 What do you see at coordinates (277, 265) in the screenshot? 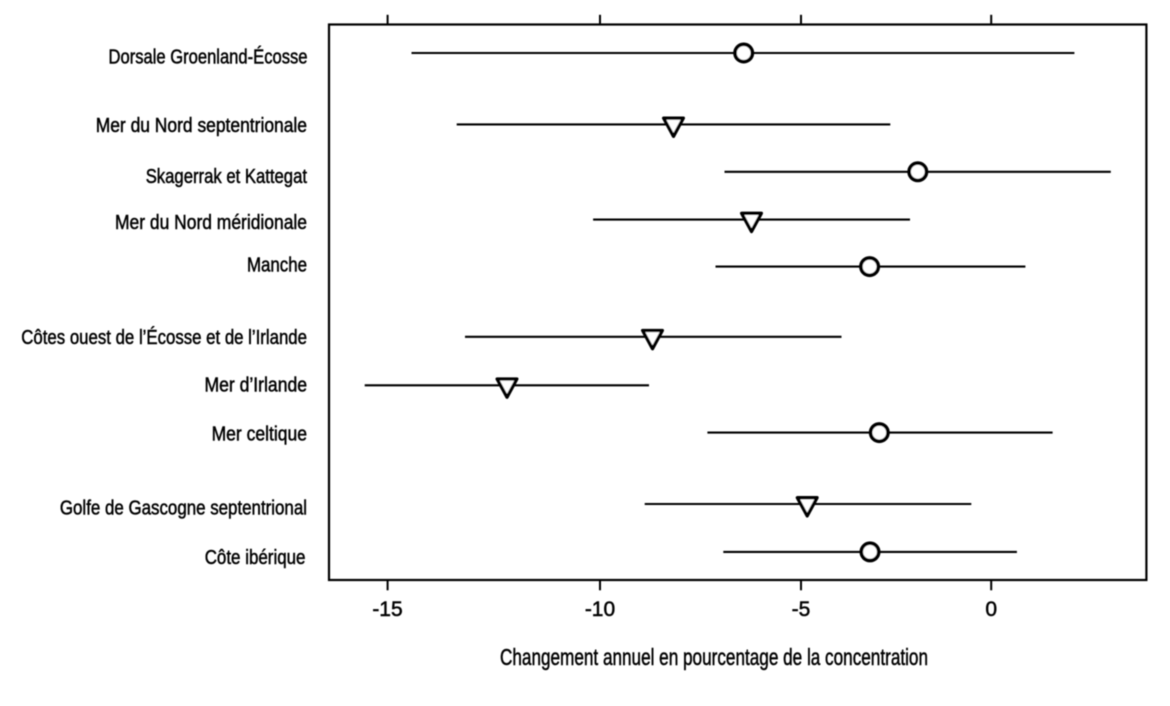
I see `svg-text: Manche` at bounding box center [277, 265].